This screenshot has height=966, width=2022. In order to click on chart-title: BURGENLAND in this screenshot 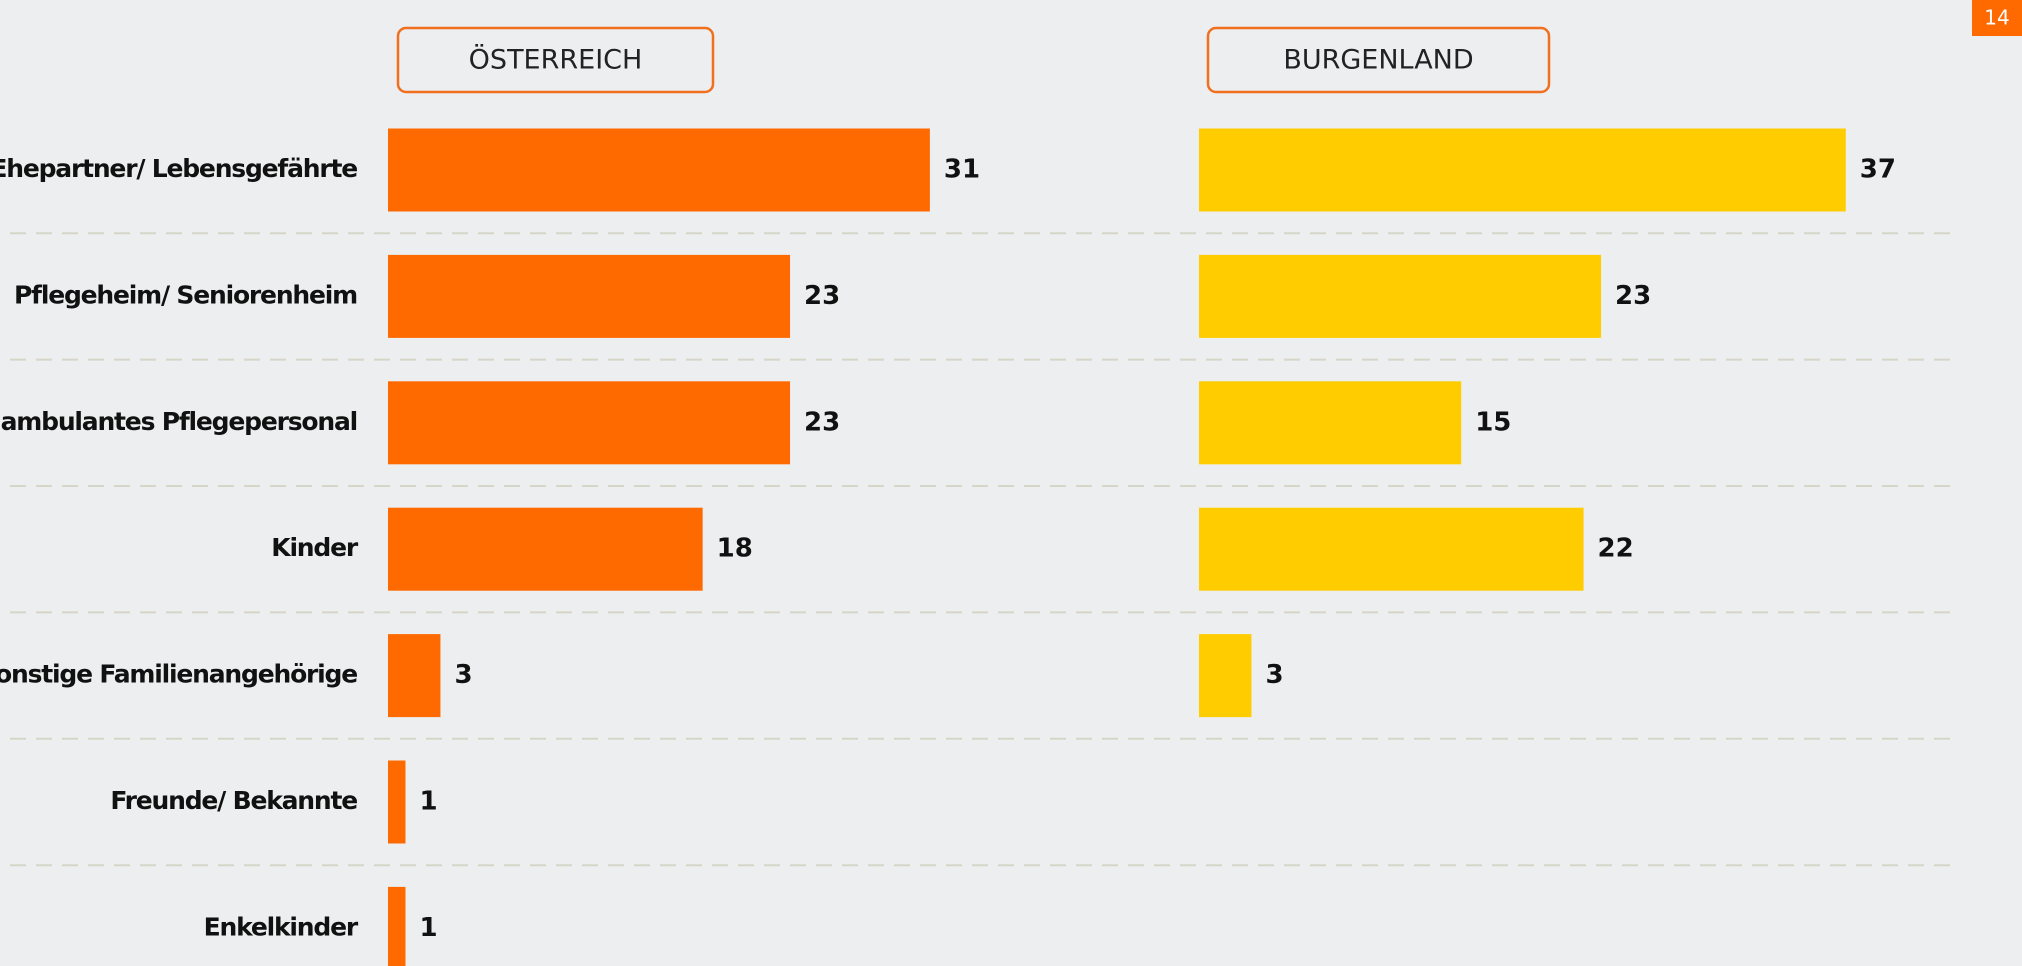, I will do `click(1378, 60)`.